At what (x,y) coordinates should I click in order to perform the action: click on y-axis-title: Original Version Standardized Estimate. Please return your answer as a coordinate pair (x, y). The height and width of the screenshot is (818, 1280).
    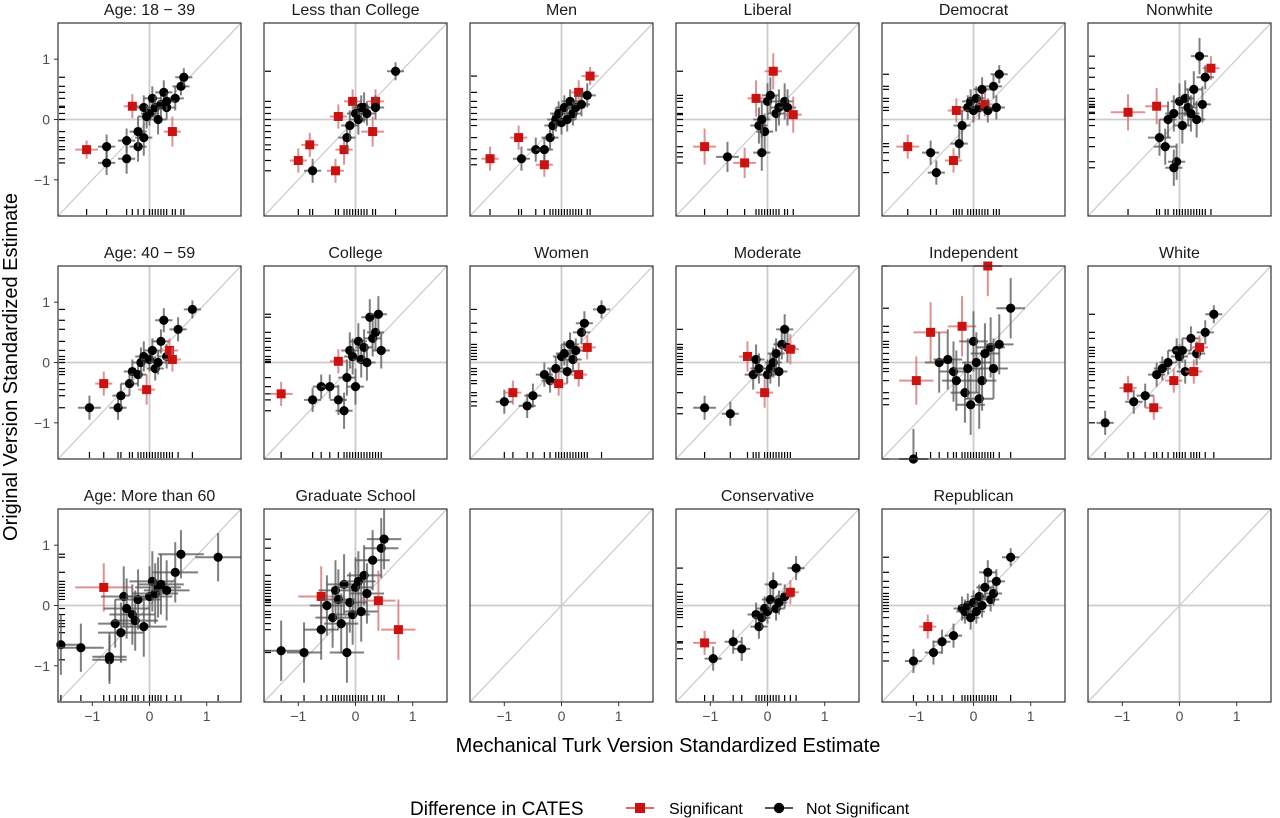
    Looking at the image, I should click on (11, 367).